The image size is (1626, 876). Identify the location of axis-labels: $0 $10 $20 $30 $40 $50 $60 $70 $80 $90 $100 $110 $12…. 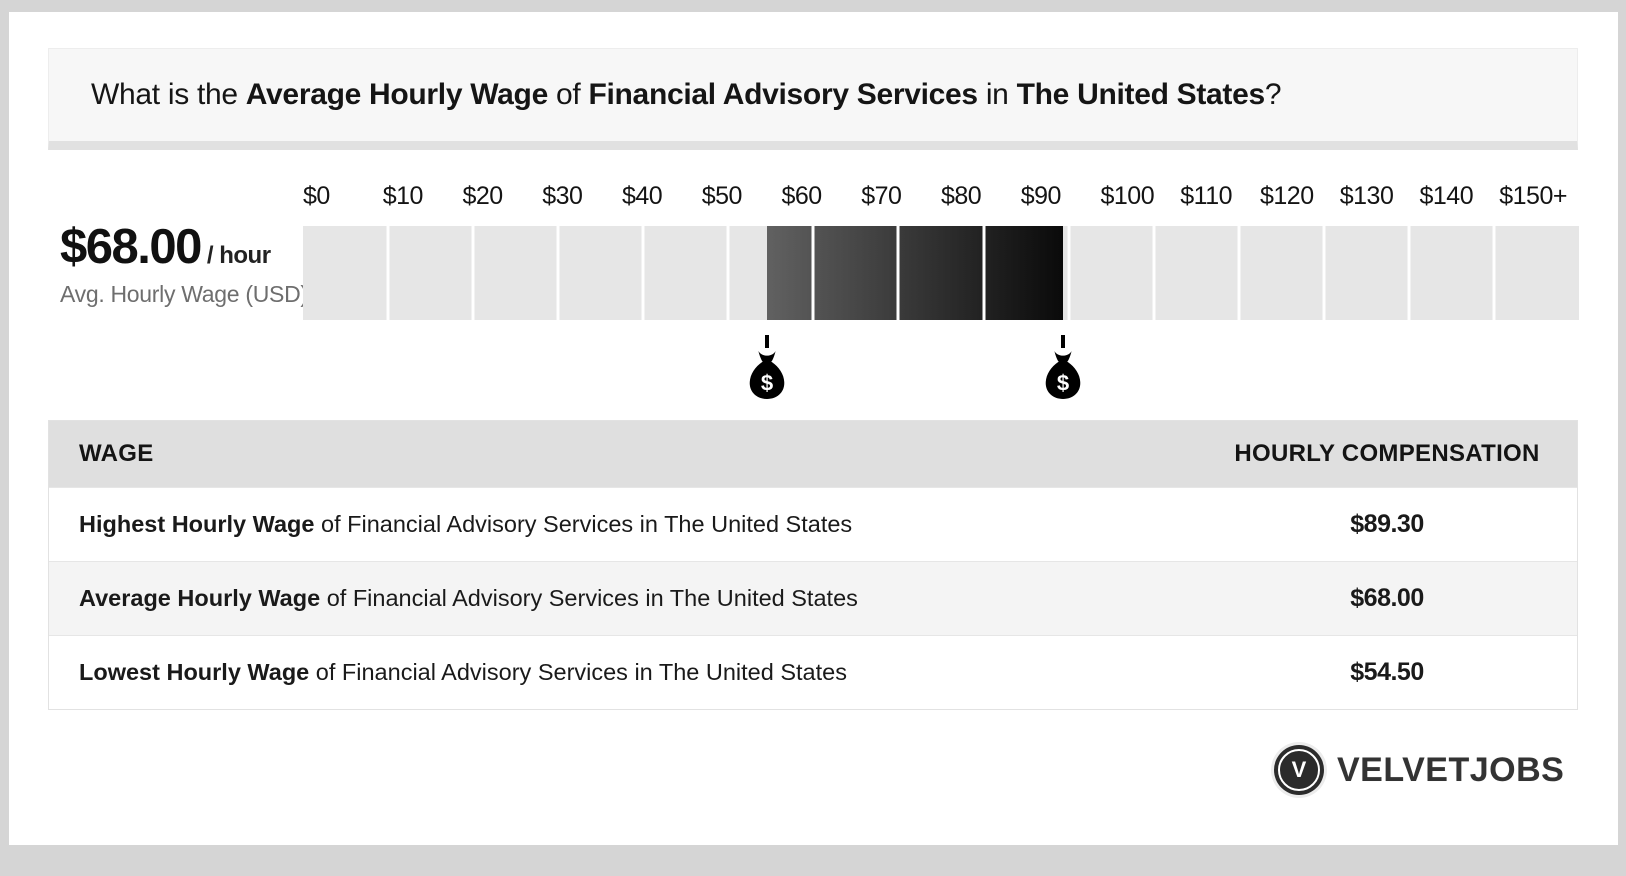
(941, 196).